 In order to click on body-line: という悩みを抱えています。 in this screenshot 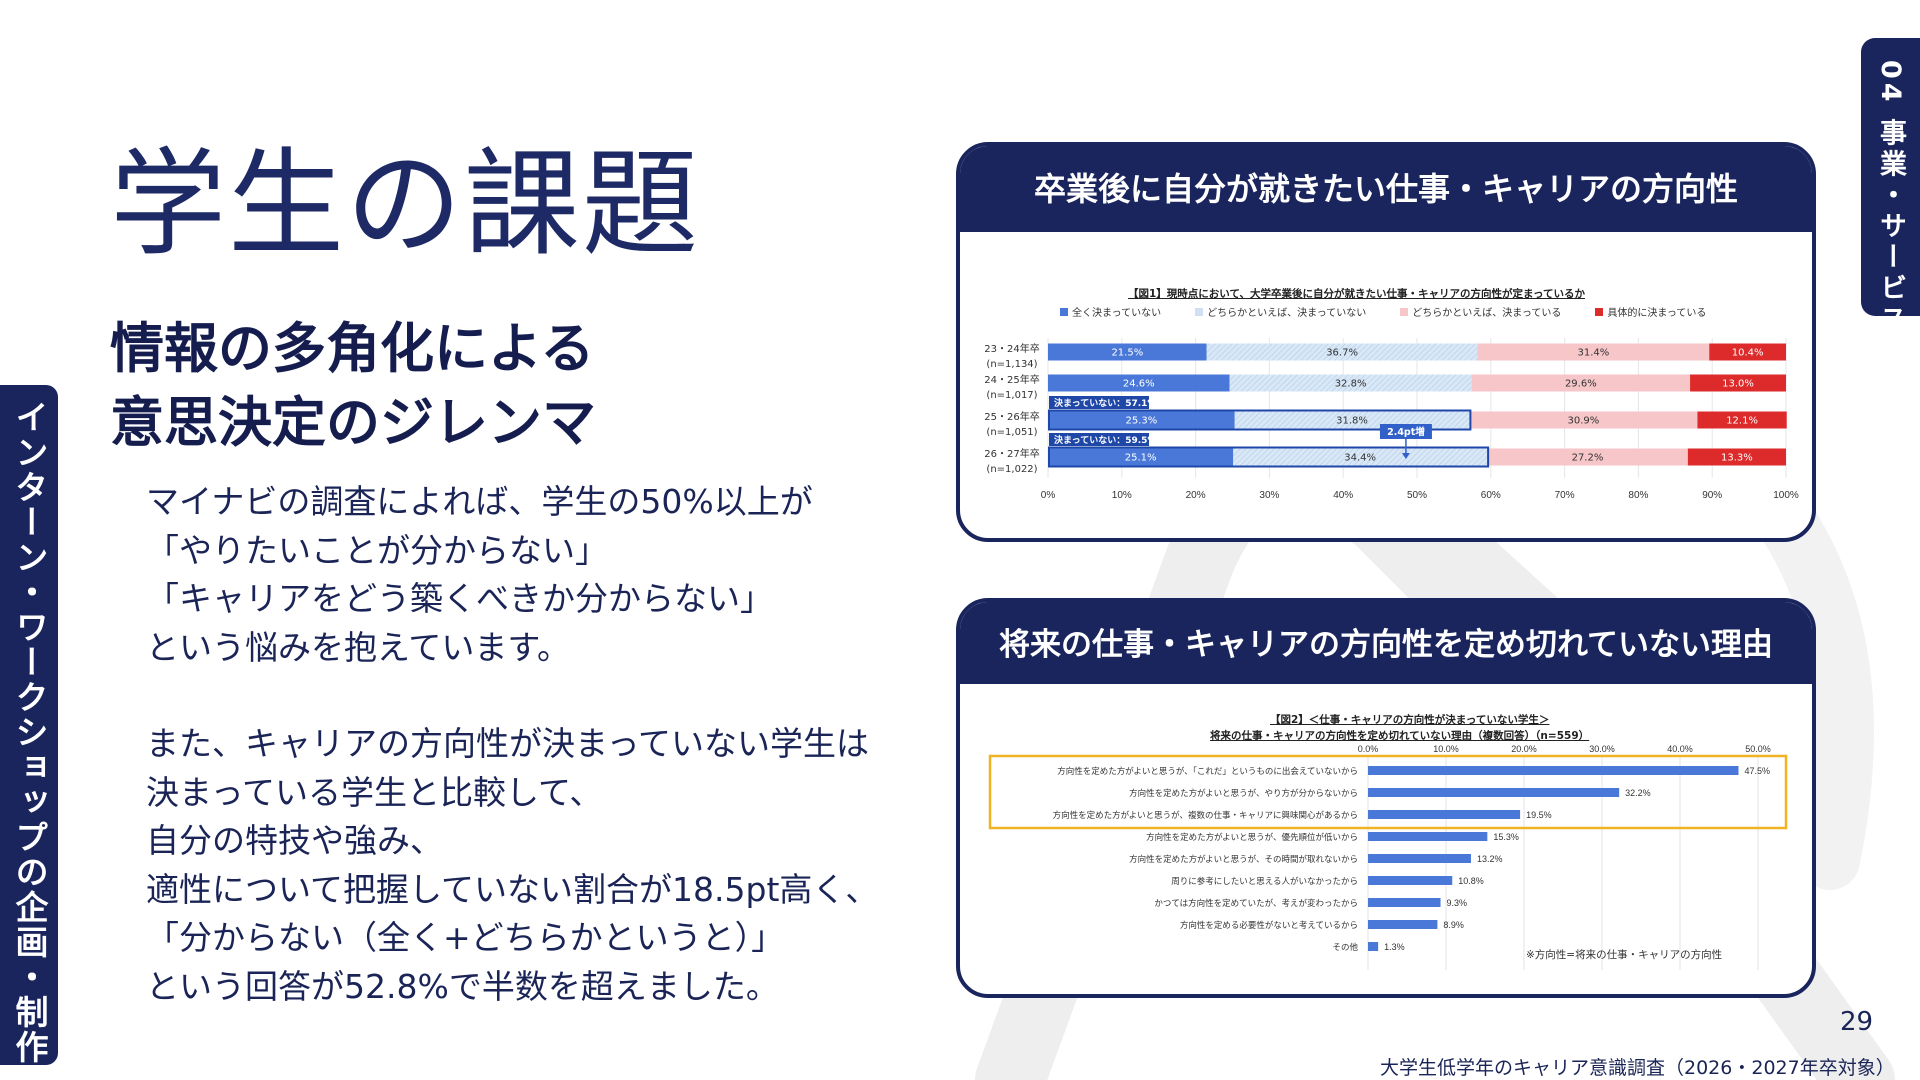, I will do `click(358, 647)`.